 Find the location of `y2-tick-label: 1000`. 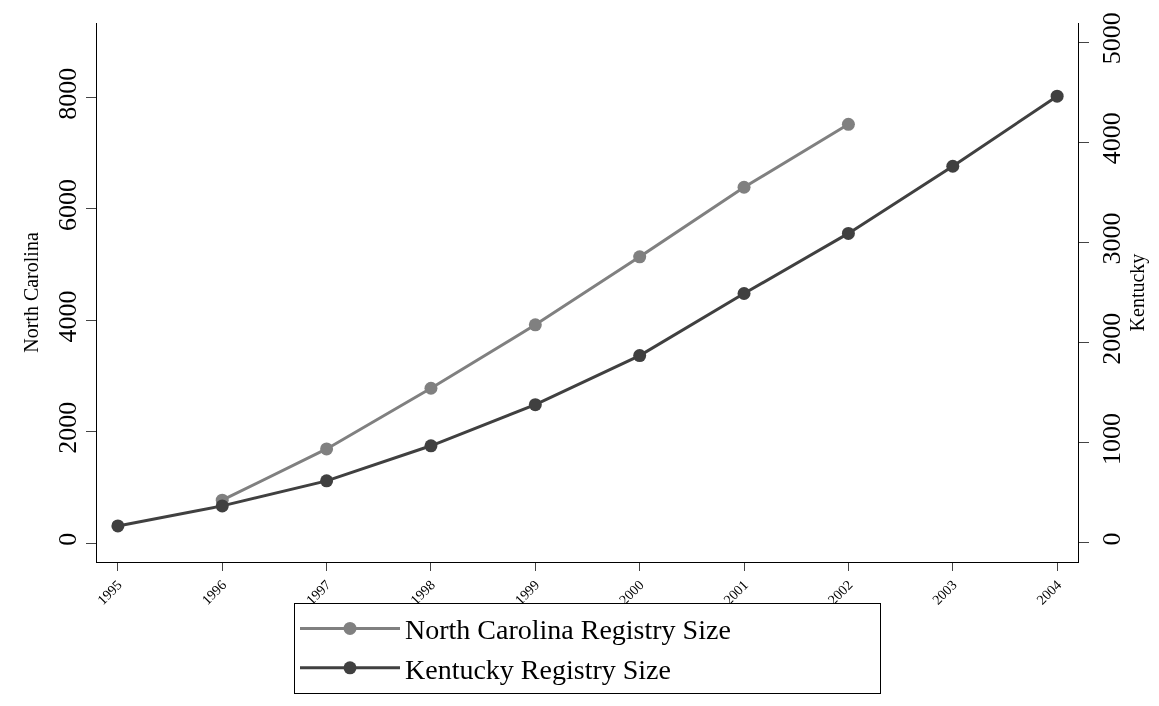

y2-tick-label: 1000 is located at coordinates (1112, 438).